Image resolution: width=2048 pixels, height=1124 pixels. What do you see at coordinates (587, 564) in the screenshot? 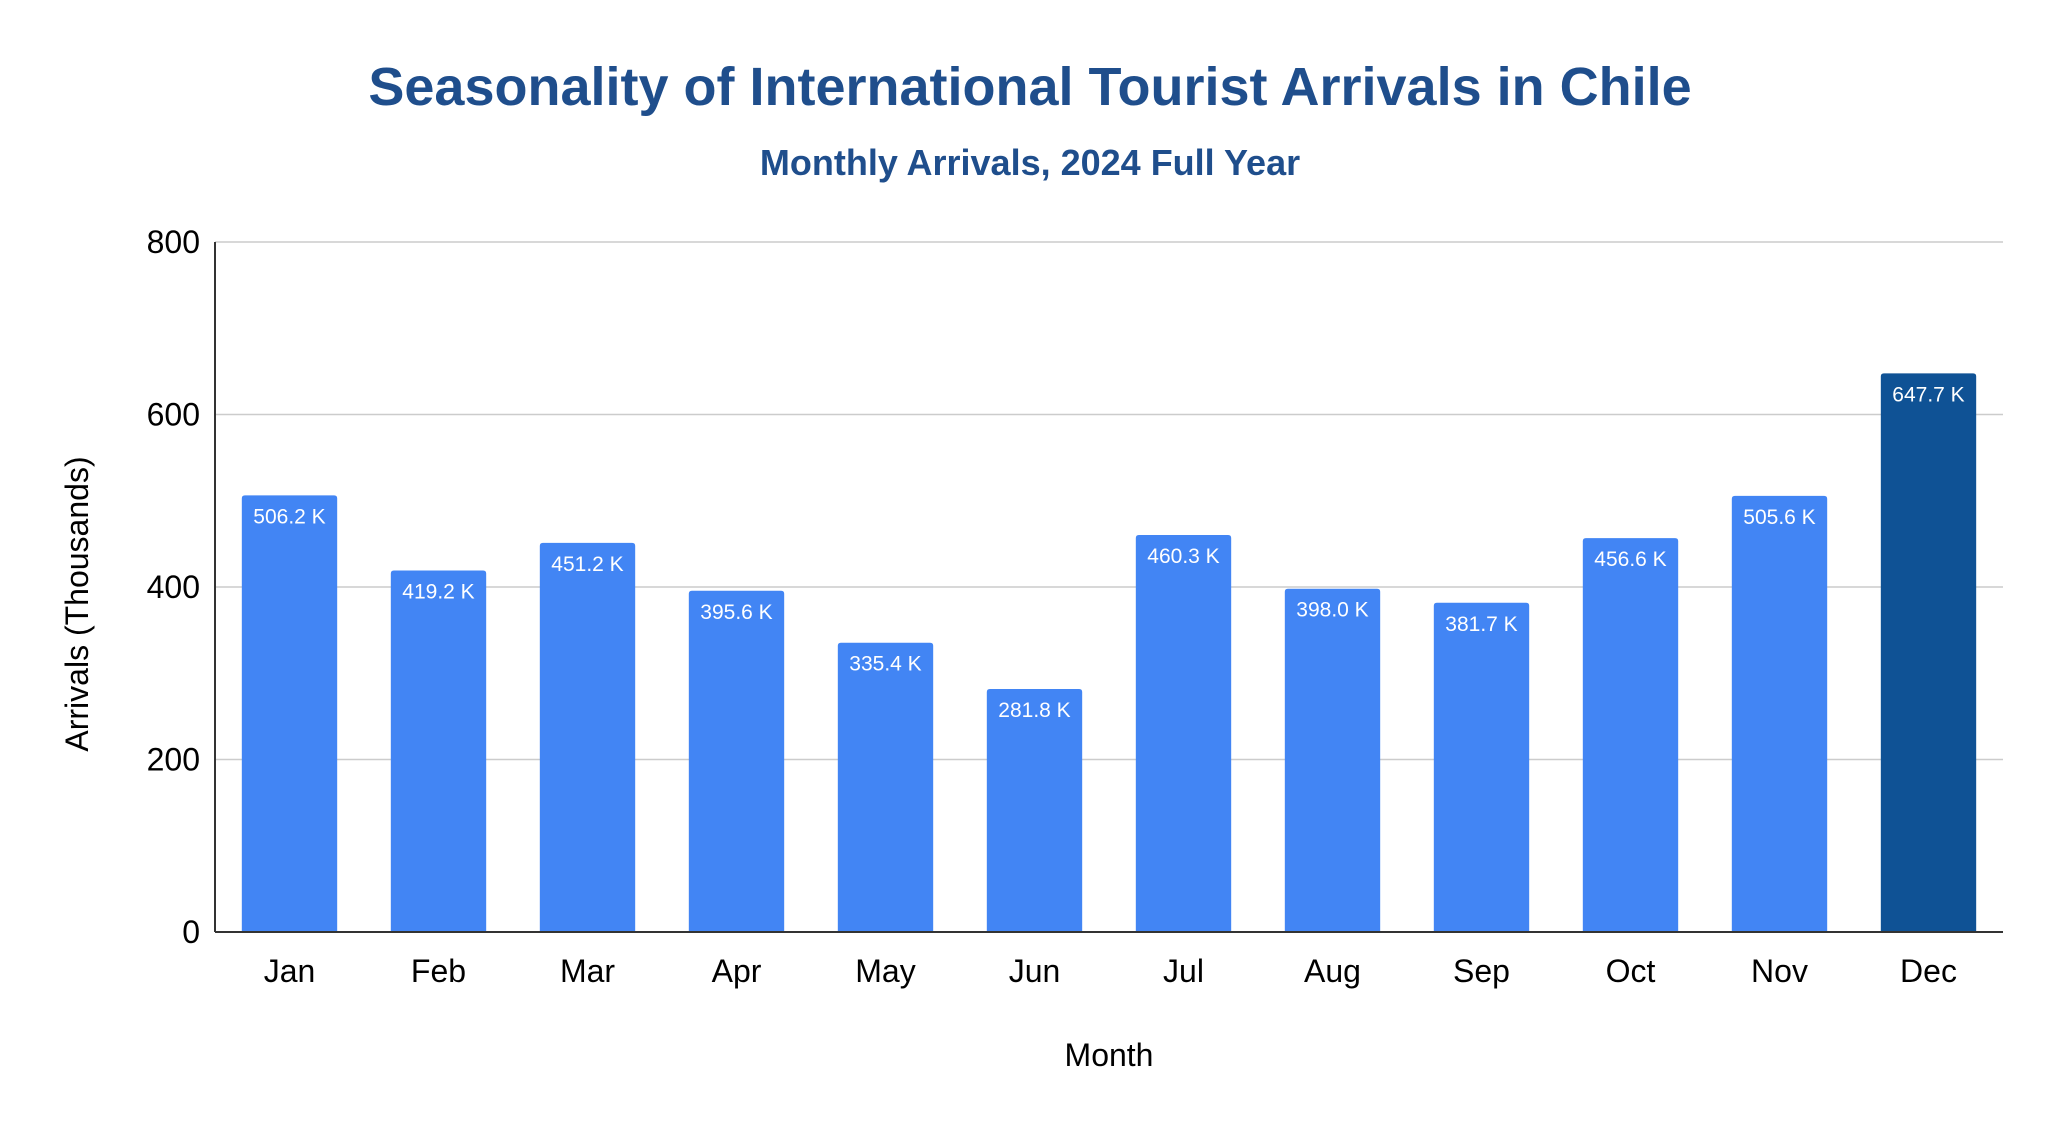
I see `data-label-mar: 451.2 K` at bounding box center [587, 564].